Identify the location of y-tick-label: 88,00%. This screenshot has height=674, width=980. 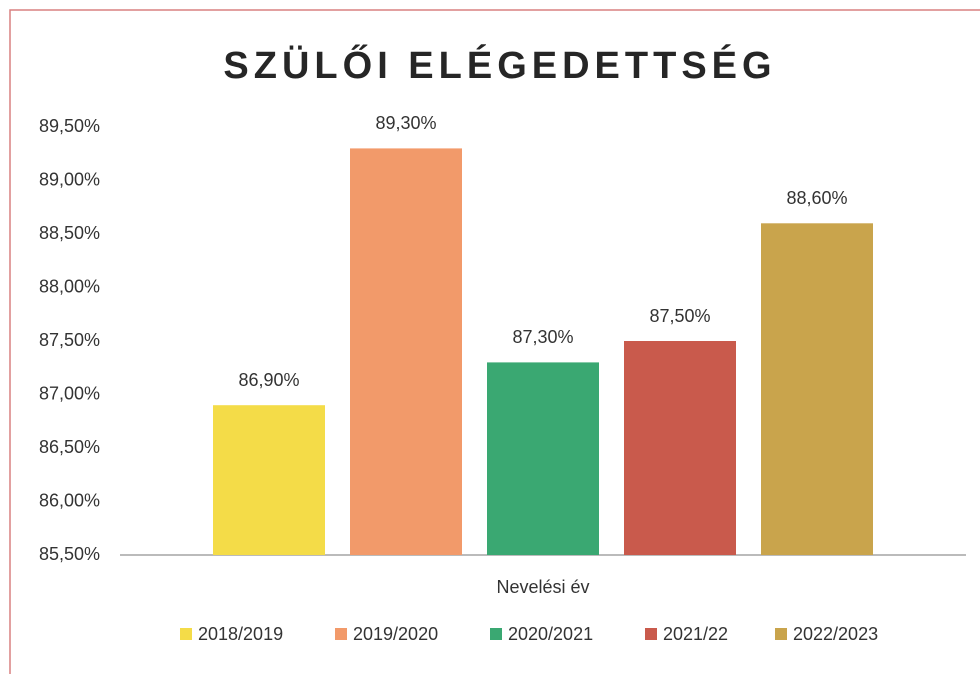
(69, 286).